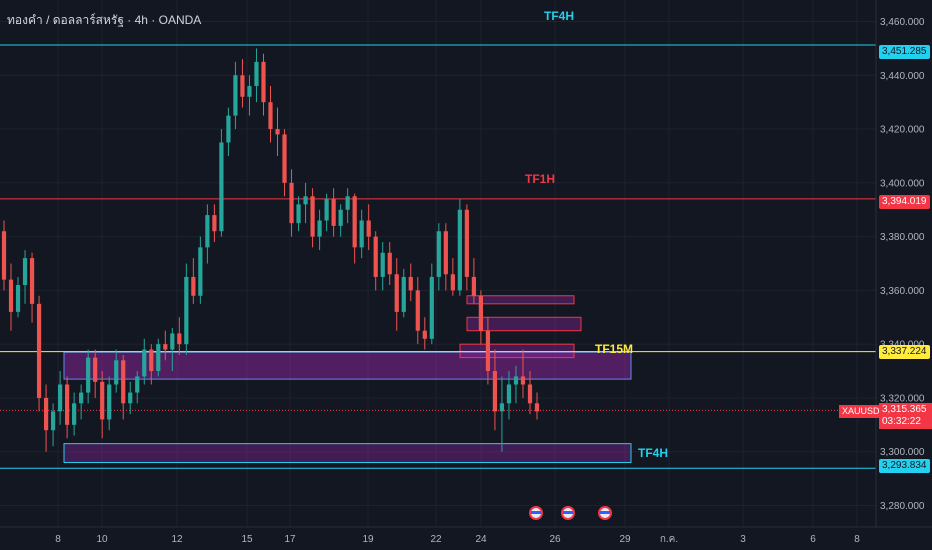  Describe the element at coordinates (540, 179) in the screenshot. I see `zone-label-tf1h: TF1H` at that location.